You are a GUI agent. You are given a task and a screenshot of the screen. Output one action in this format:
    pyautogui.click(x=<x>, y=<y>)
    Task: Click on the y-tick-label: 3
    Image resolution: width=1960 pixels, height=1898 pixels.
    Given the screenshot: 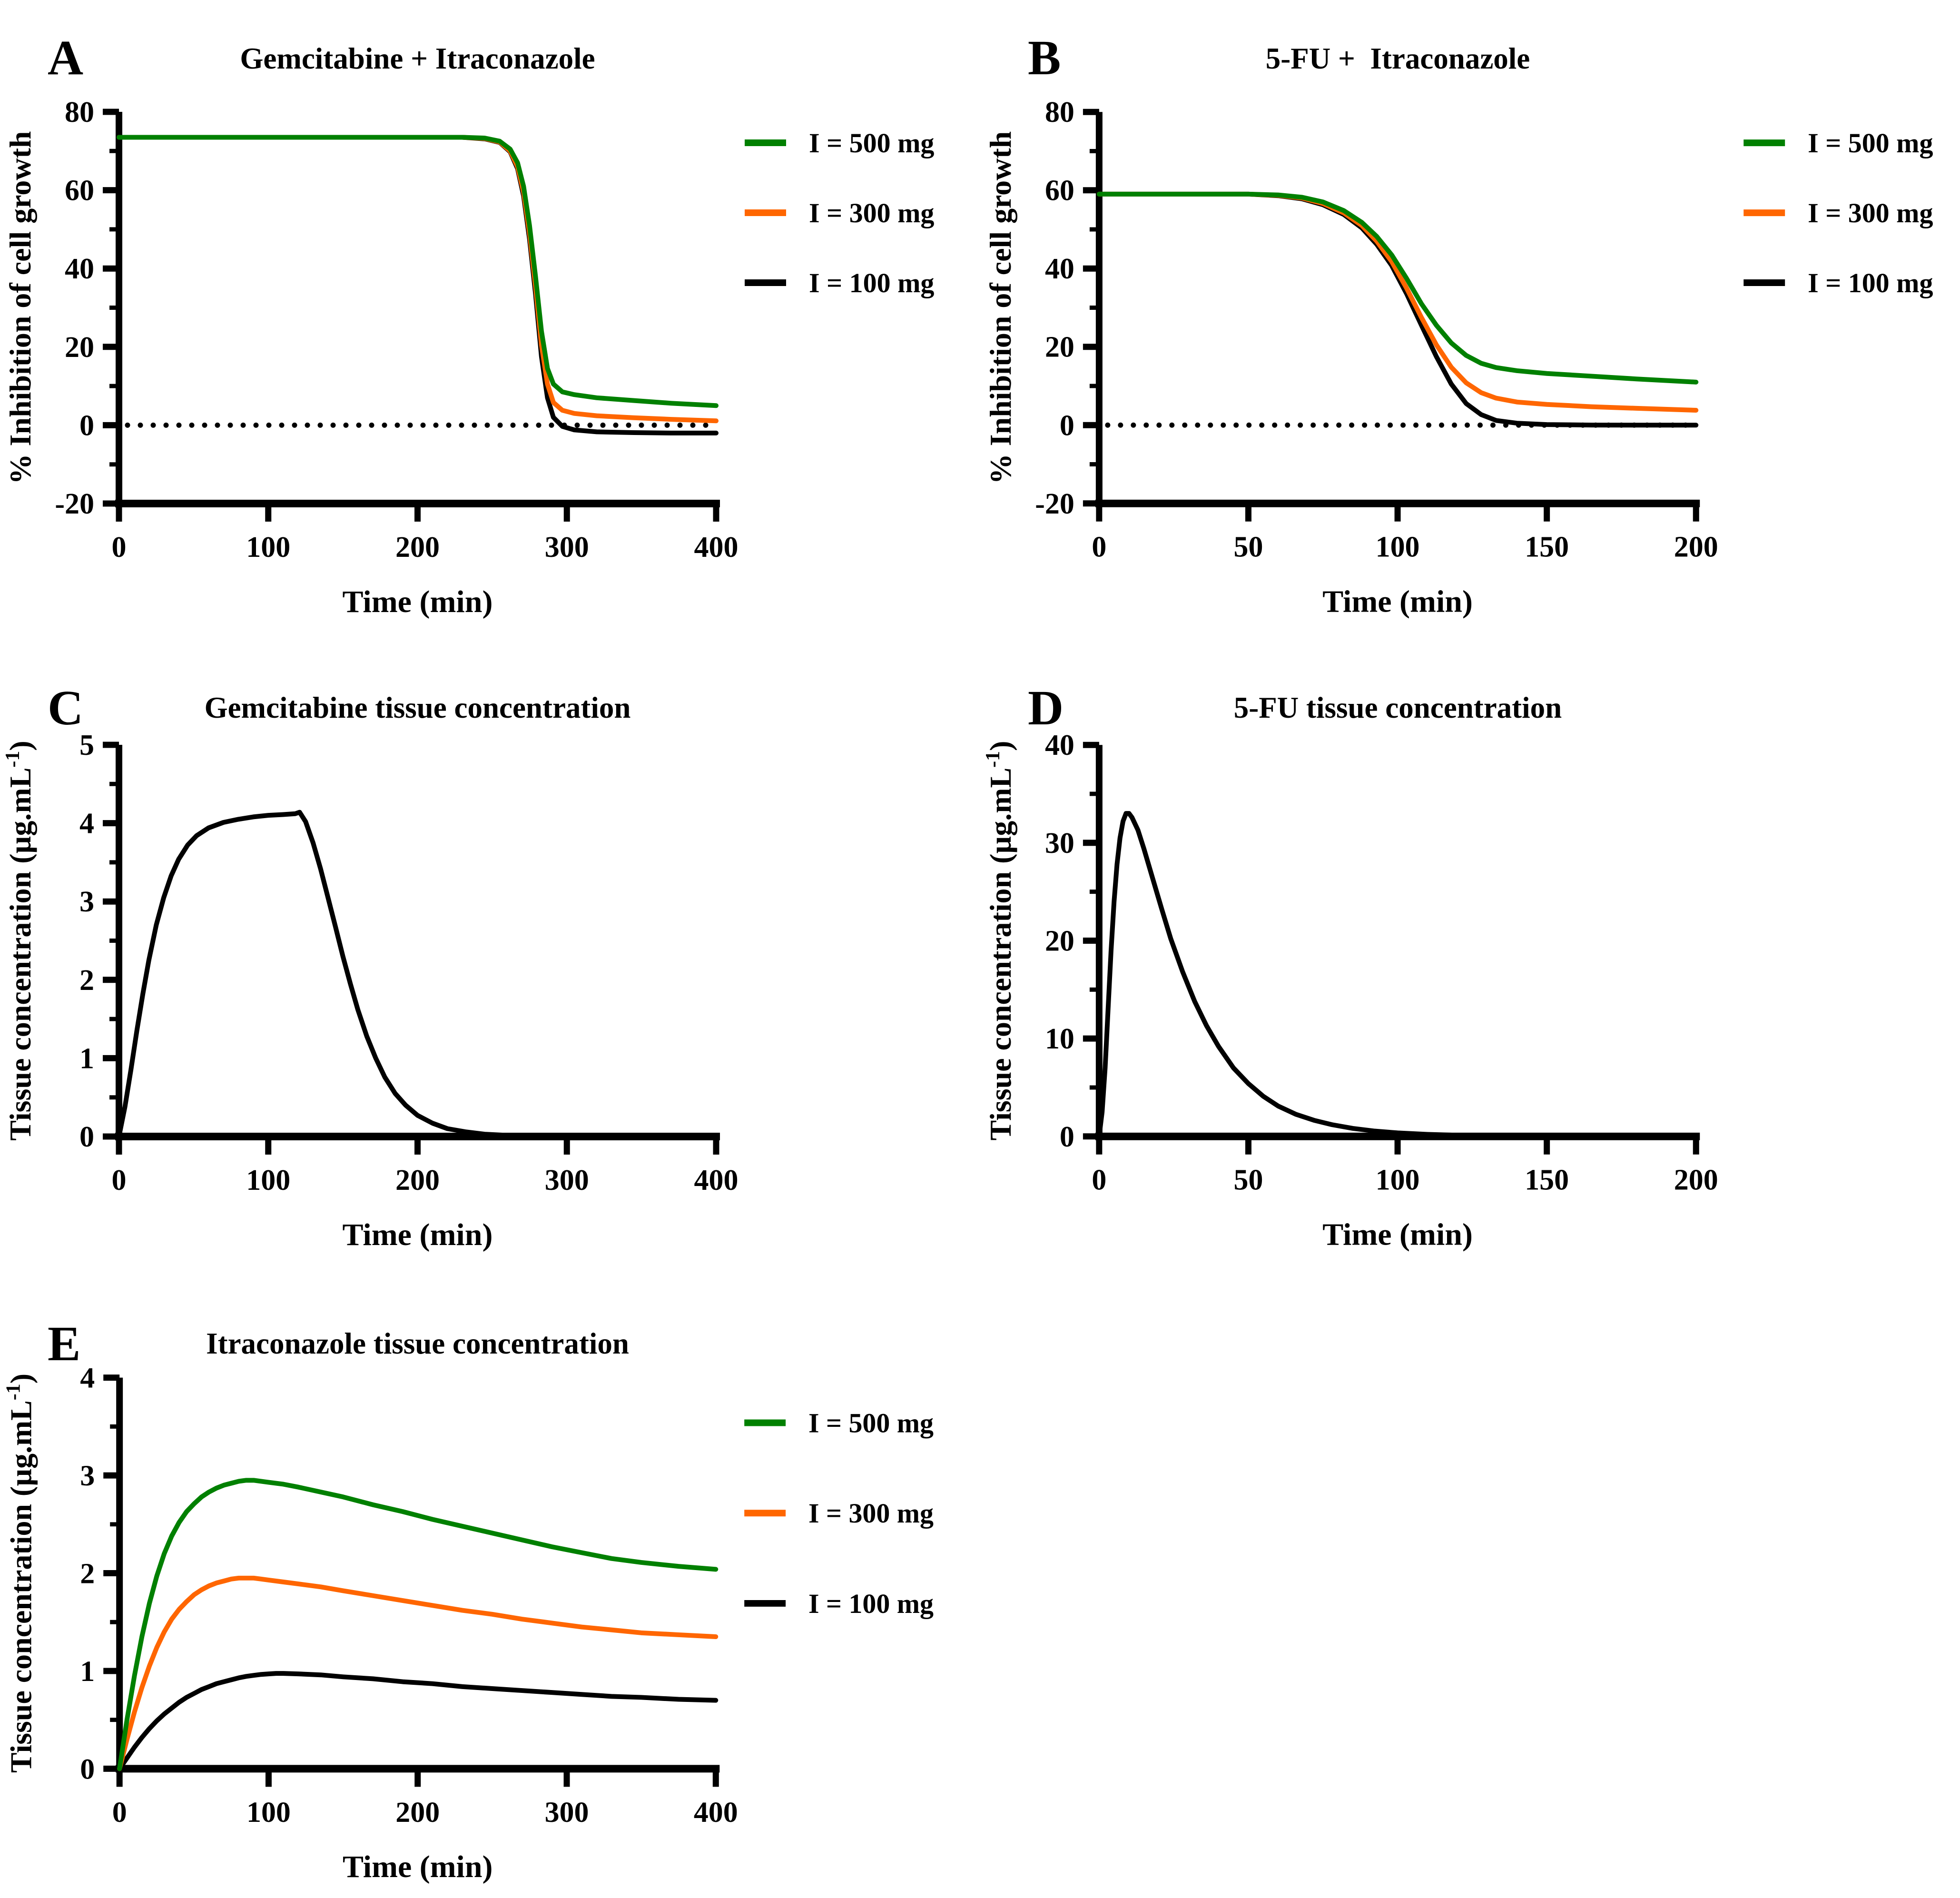 What is the action you would take?
    pyautogui.click(x=86, y=902)
    